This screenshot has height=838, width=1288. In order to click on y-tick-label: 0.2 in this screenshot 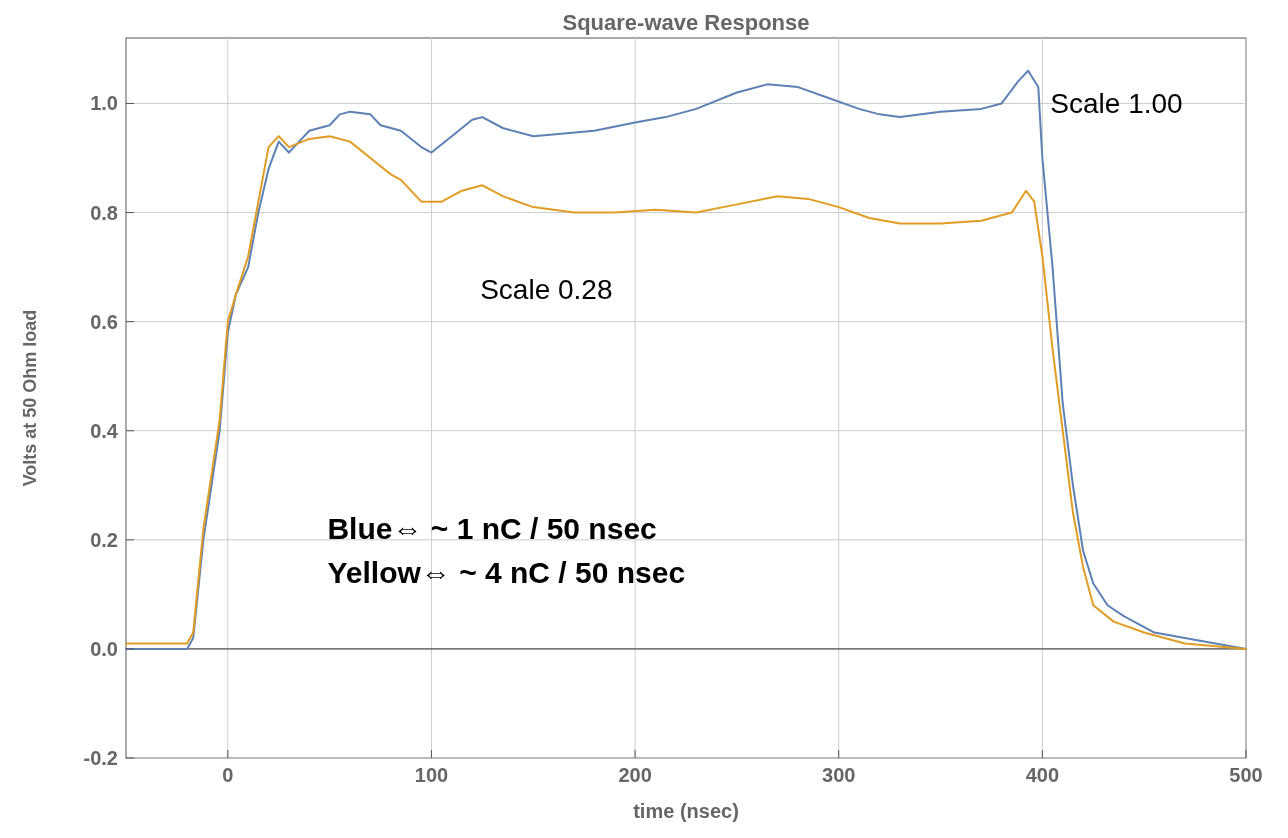, I will do `click(104, 539)`.